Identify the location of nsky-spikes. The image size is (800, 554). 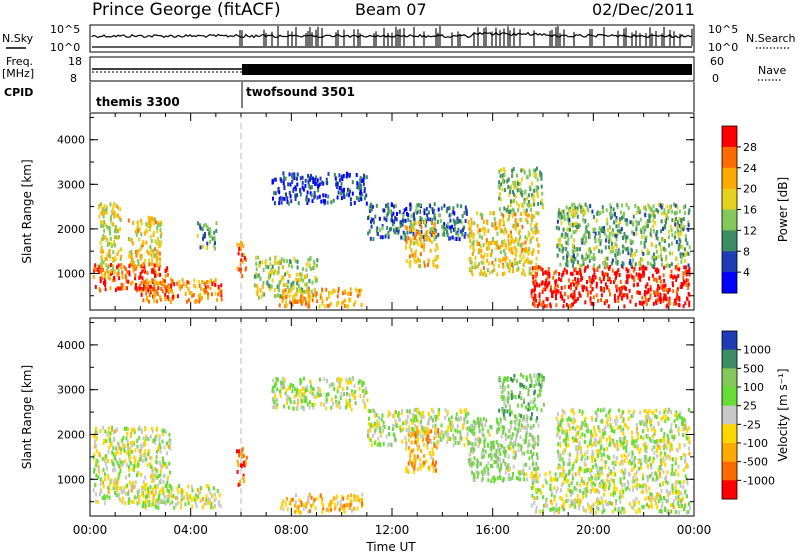
(466, 36).